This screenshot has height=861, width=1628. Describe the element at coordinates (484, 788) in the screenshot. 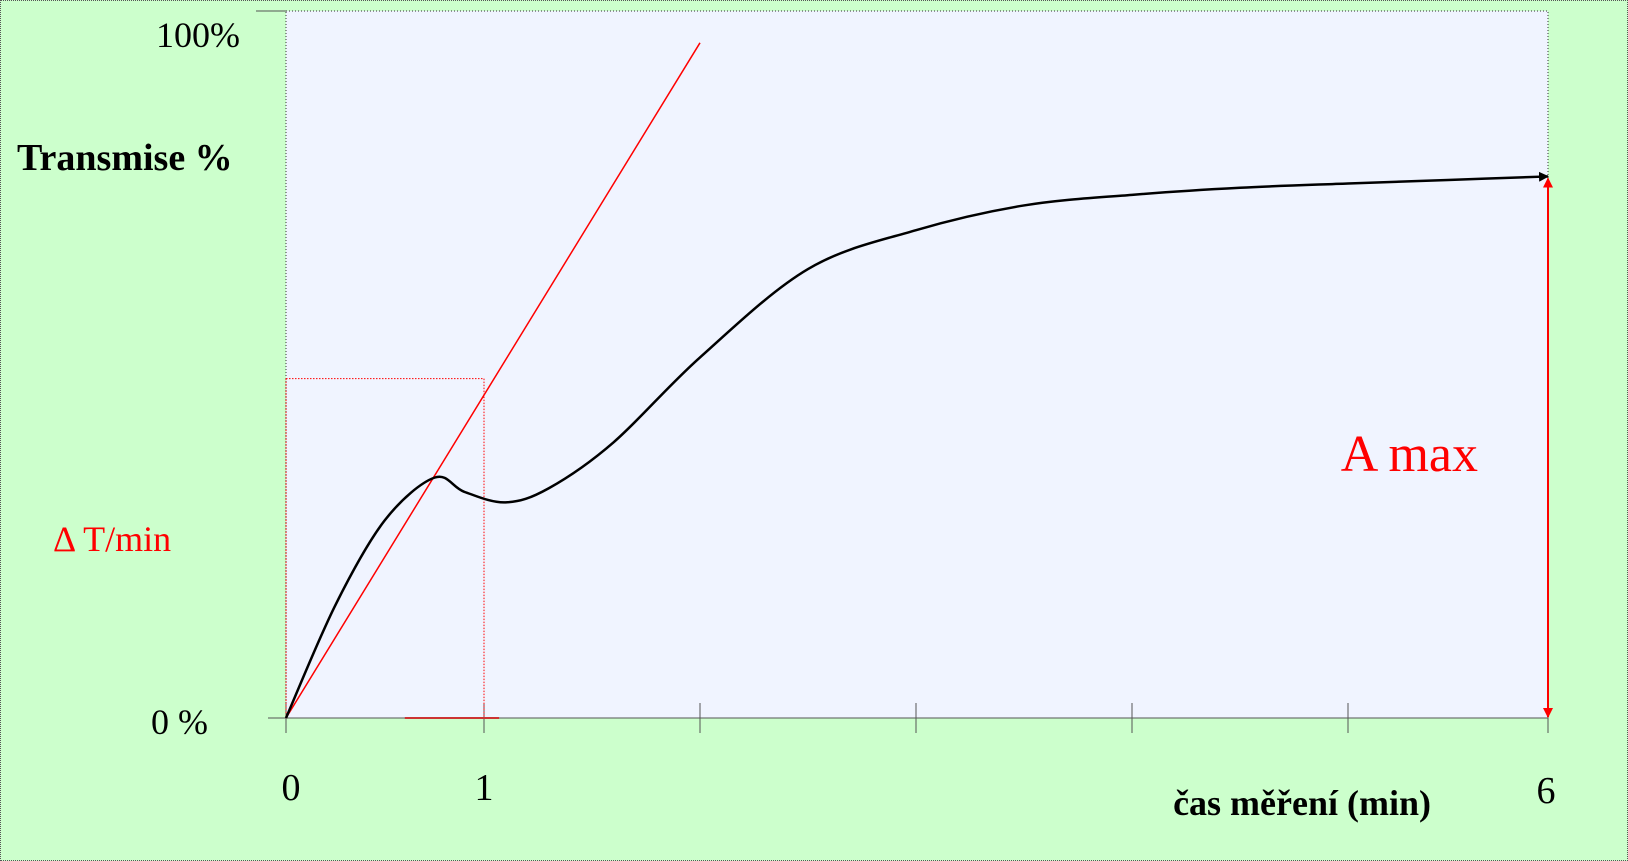

I see `x-tick-label-1: 1` at that location.